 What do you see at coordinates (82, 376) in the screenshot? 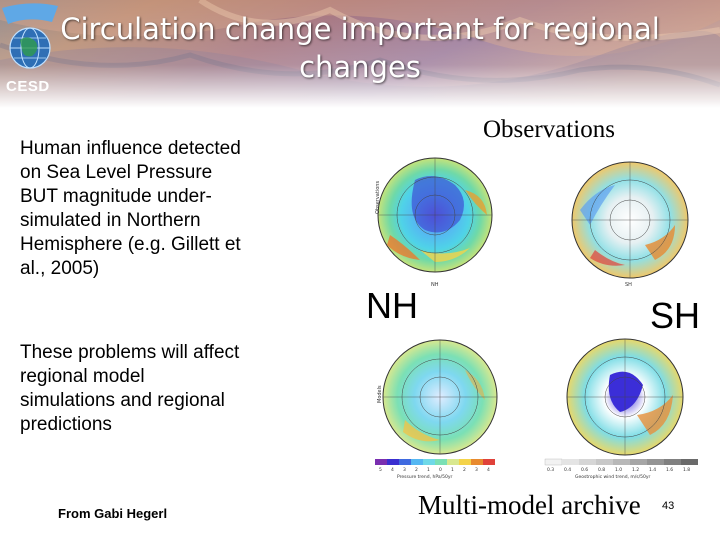
I see `text-line: regional model` at bounding box center [82, 376].